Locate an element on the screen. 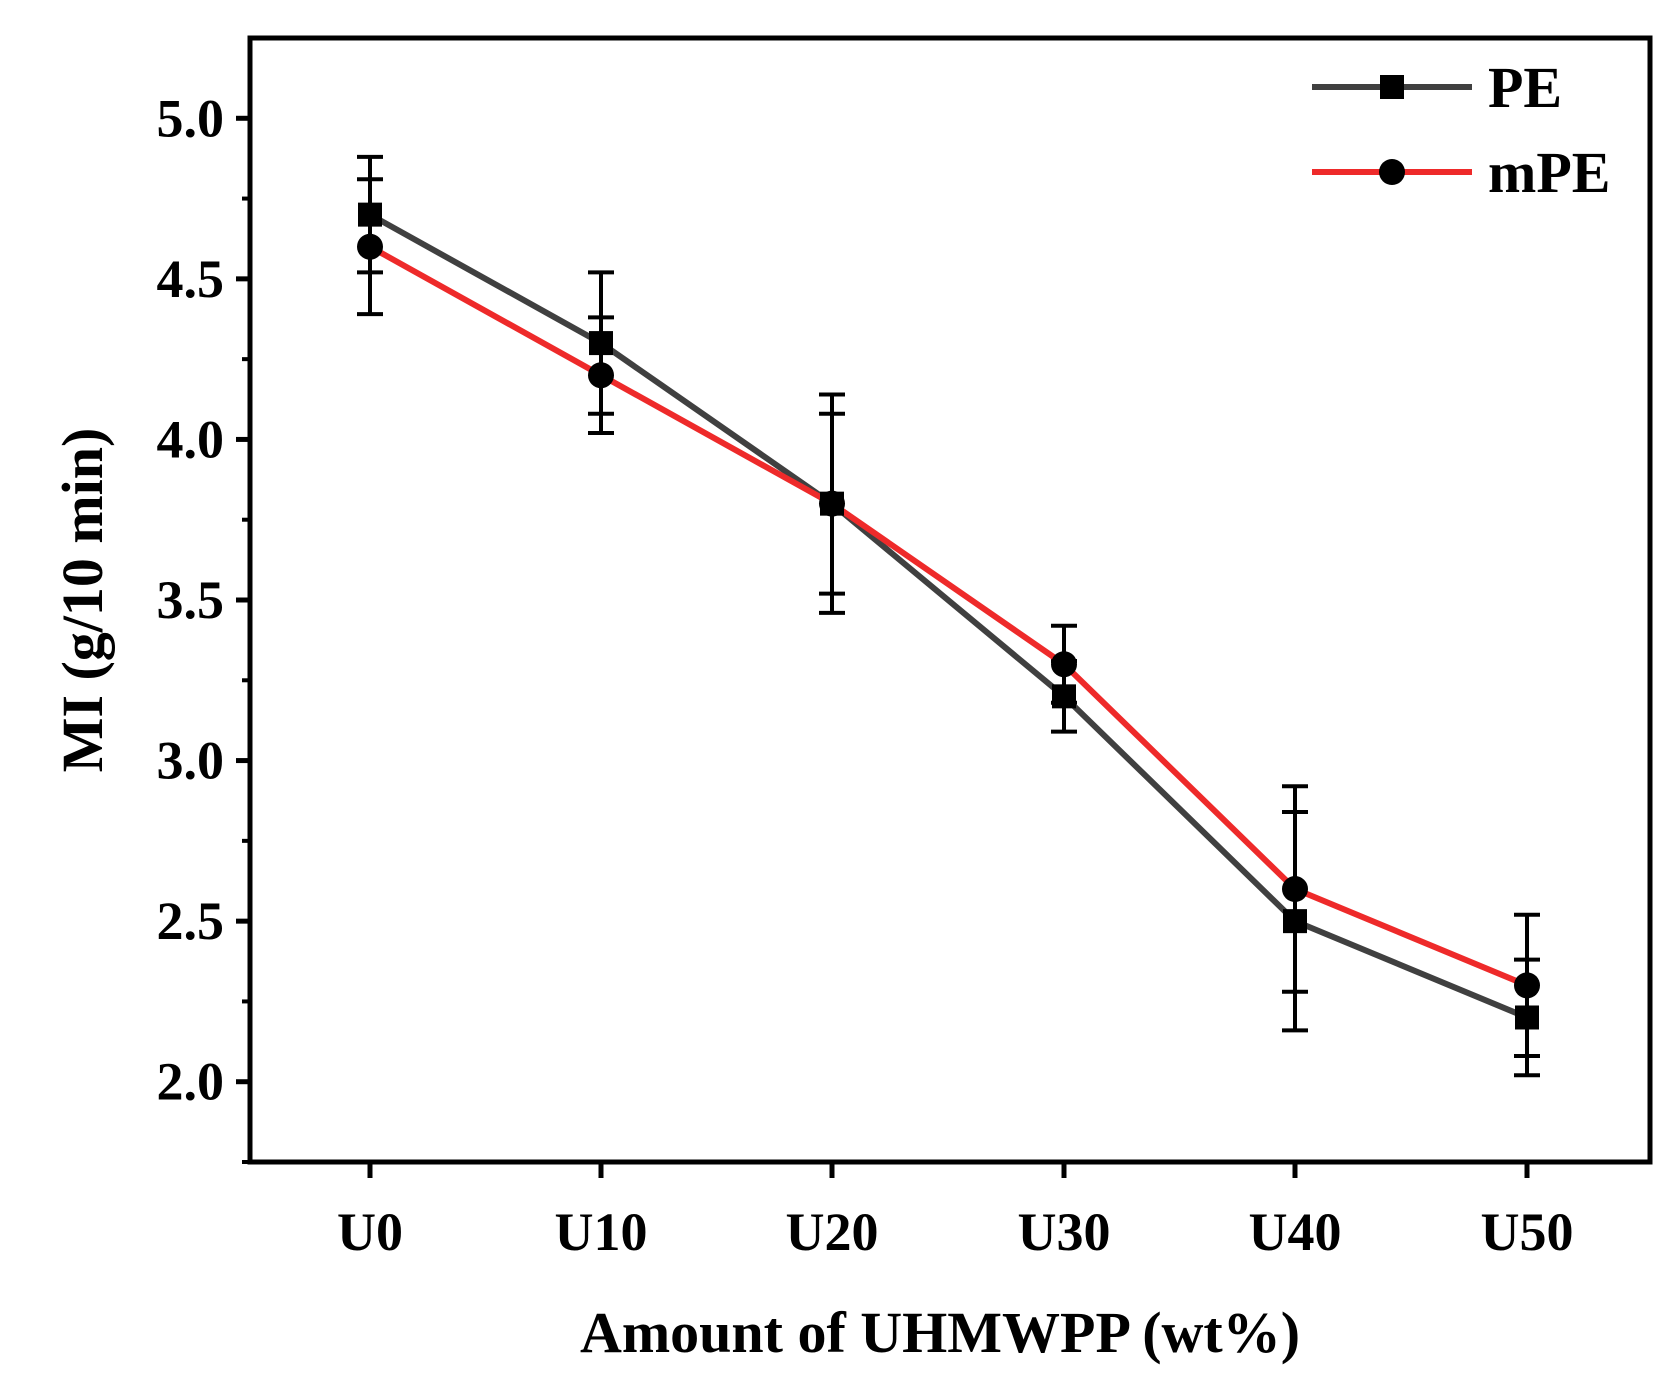 Image resolution: width=1678 pixels, height=1376 pixels. y-axis: 2.0 2.5 3.0 3.5 4.0 4.5 5.0 is located at coordinates (203, 626).